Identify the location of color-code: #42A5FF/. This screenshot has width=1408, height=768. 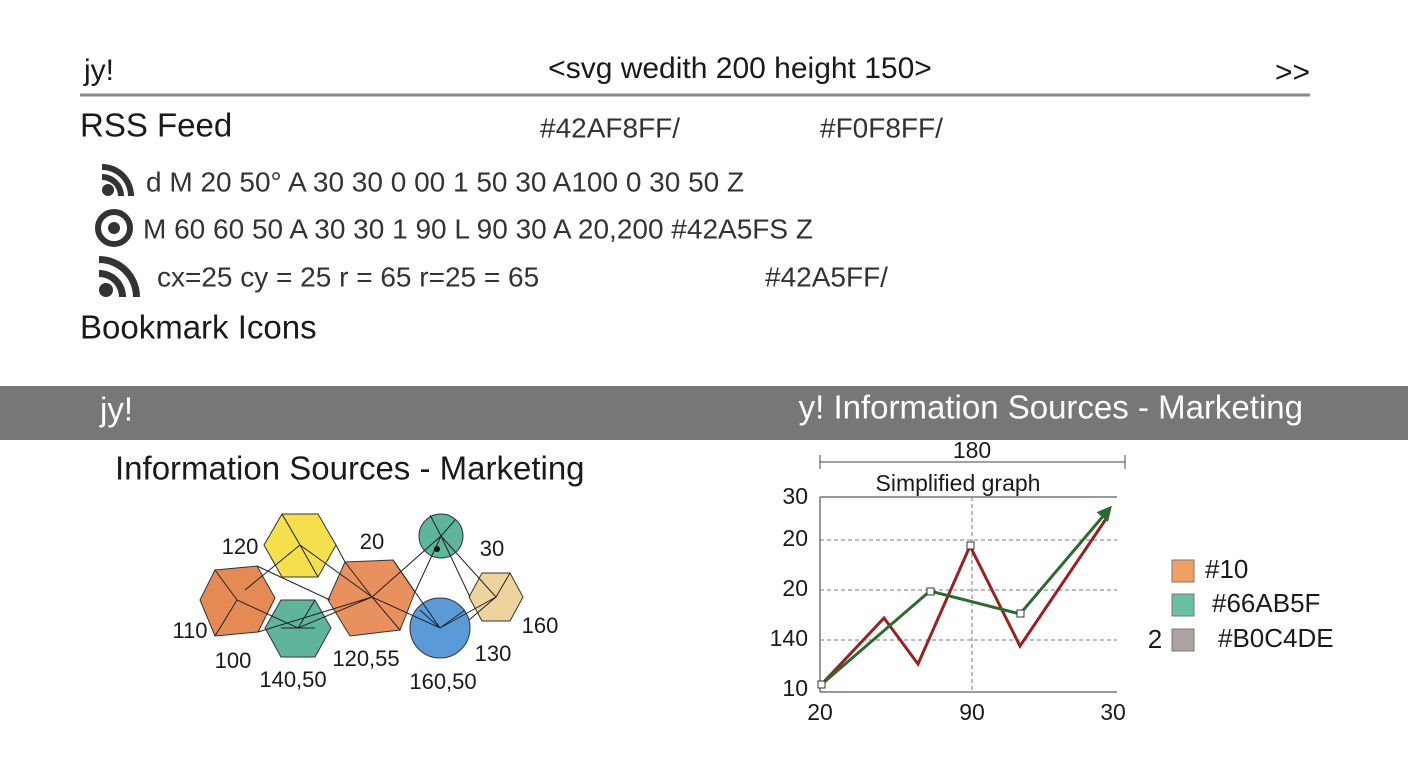
(826, 276).